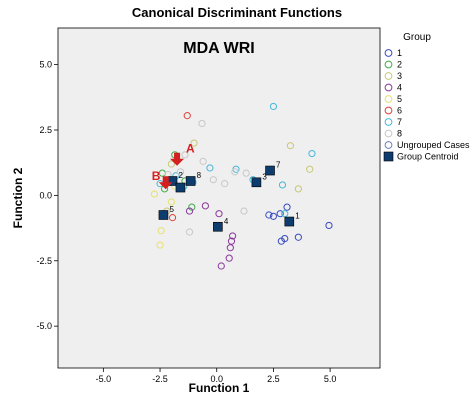  What do you see at coordinates (156, 176) in the screenshot?
I see `marker-label-b: B` at bounding box center [156, 176].